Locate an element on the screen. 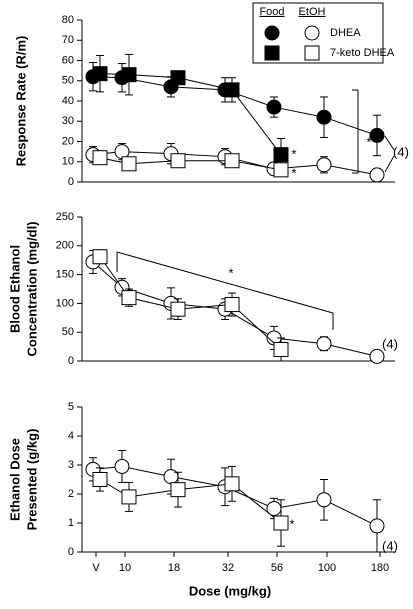  x-tick-label: 10 is located at coordinates (125, 568).